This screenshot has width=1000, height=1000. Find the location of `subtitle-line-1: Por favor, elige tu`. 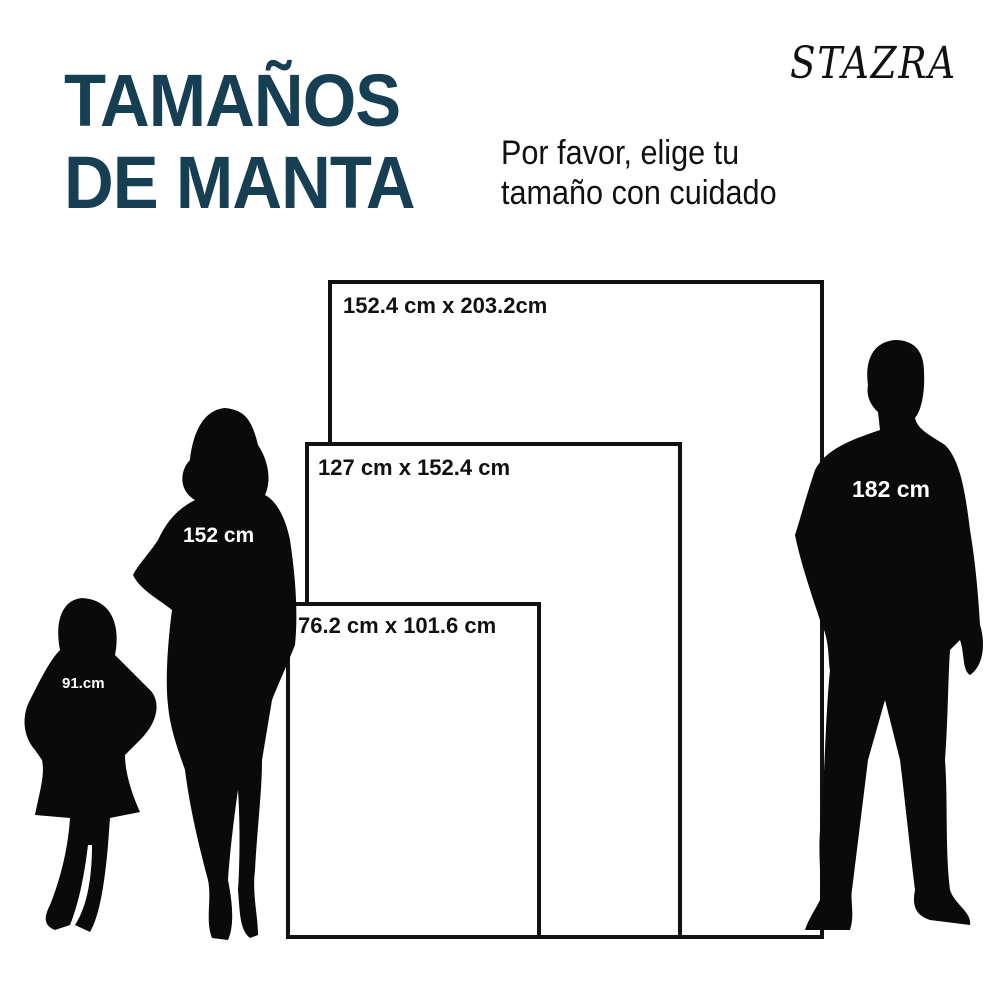

subtitle-line-1: Por favor, elige tu is located at coordinates (620, 153).